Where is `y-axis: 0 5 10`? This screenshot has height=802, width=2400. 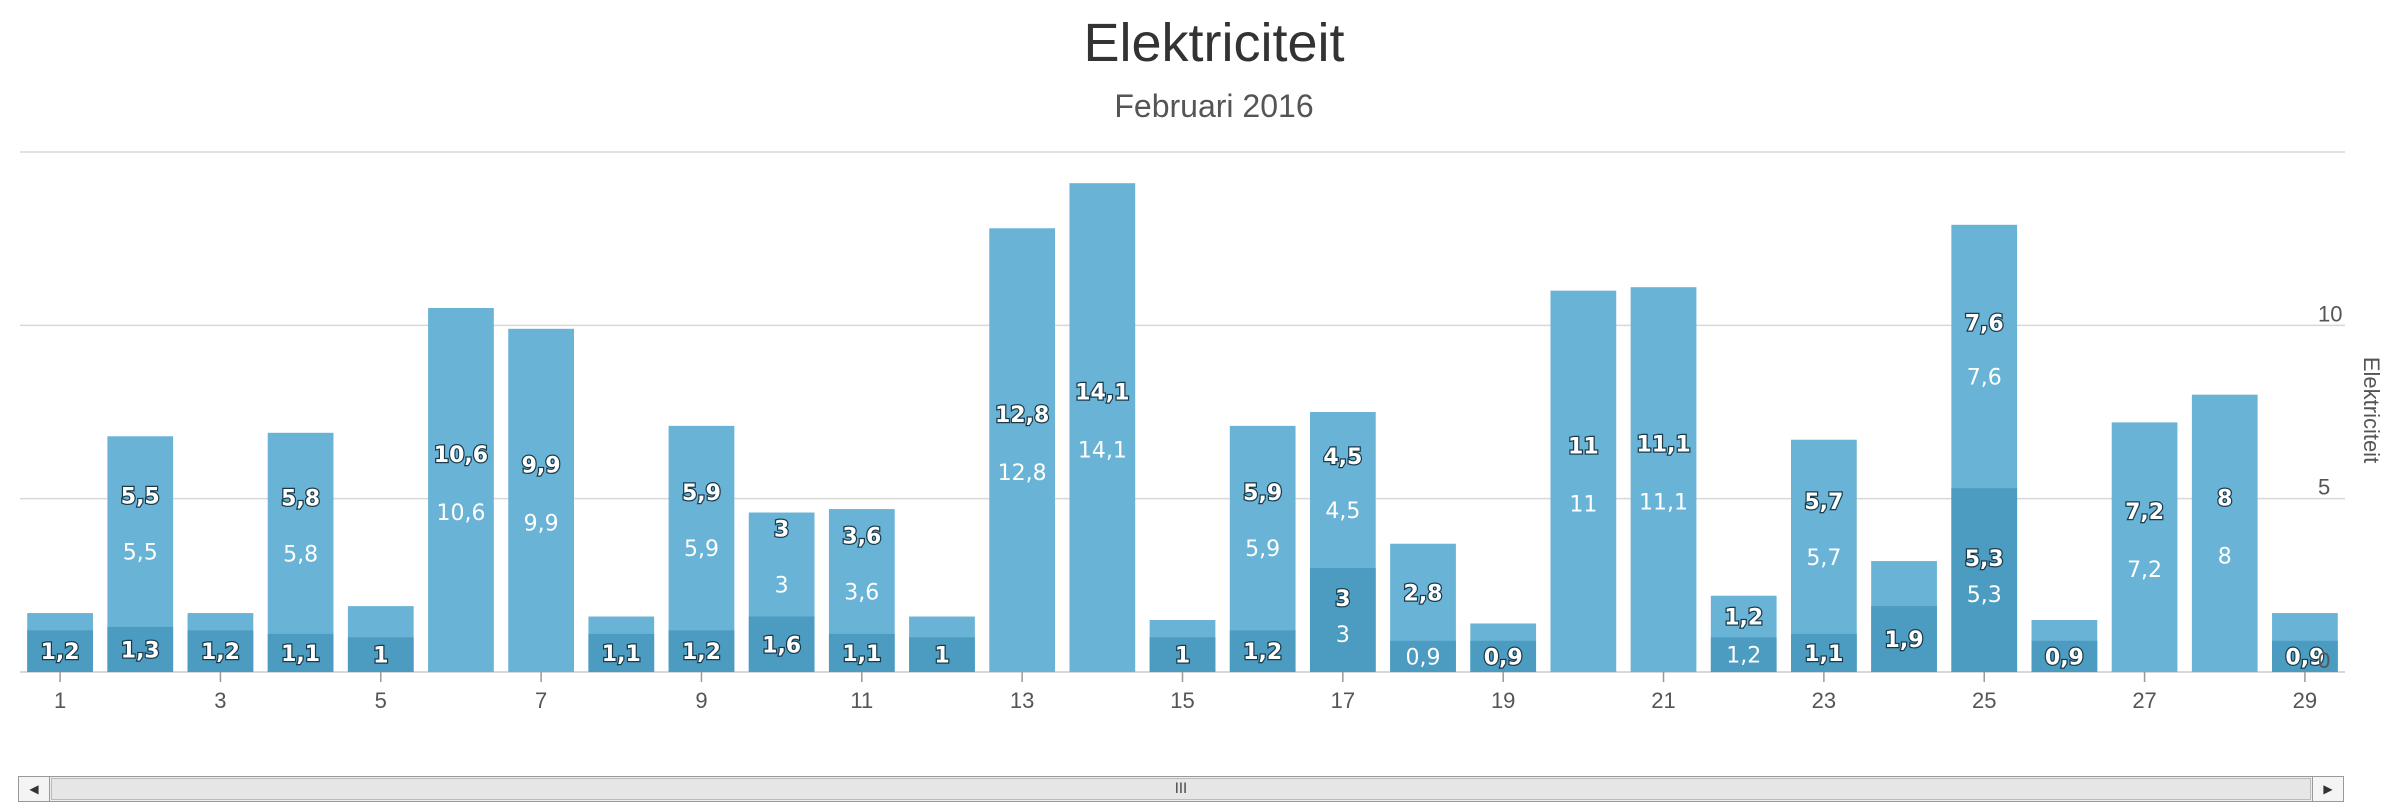
y-axis: 0 5 10 is located at coordinates (2330, 487).